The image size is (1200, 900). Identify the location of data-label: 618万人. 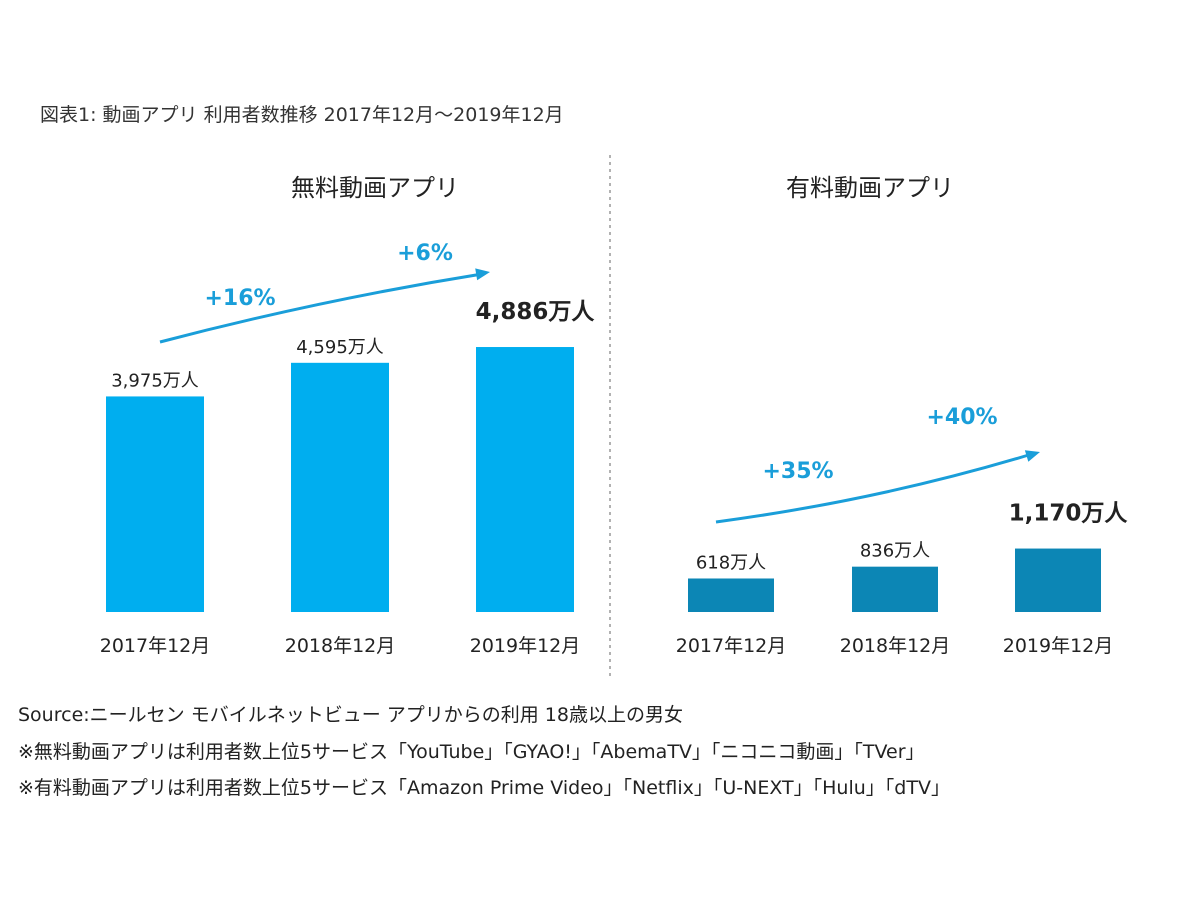
(731, 562).